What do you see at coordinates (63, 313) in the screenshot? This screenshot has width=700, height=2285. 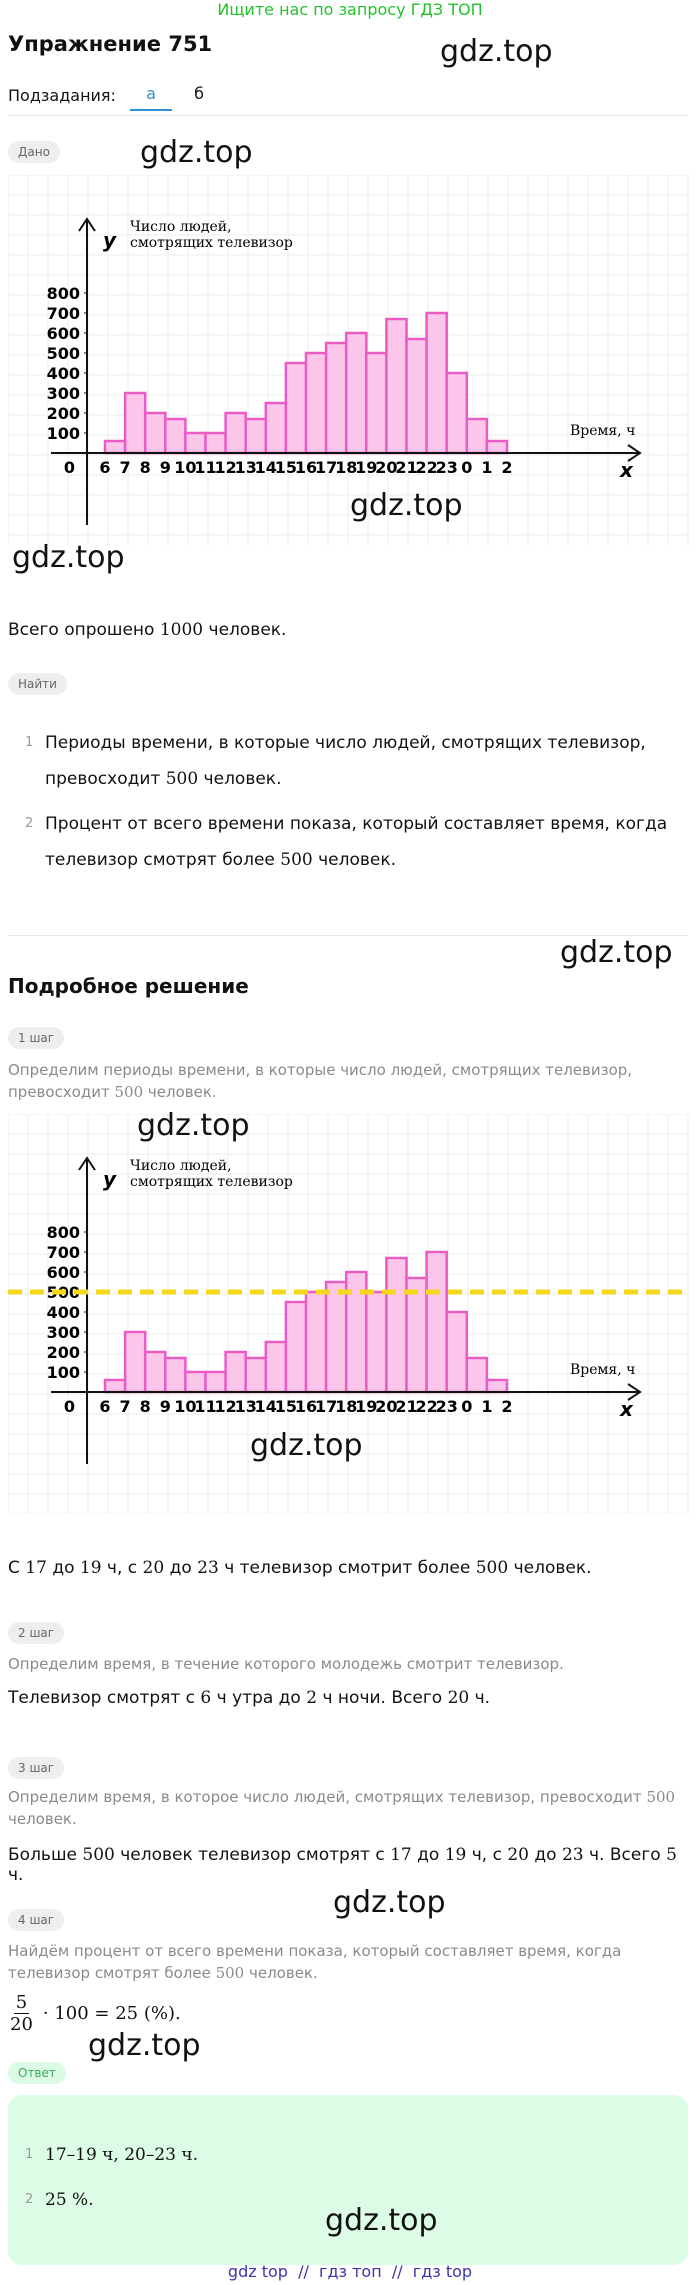 I see `y-tick-label: 700` at bounding box center [63, 313].